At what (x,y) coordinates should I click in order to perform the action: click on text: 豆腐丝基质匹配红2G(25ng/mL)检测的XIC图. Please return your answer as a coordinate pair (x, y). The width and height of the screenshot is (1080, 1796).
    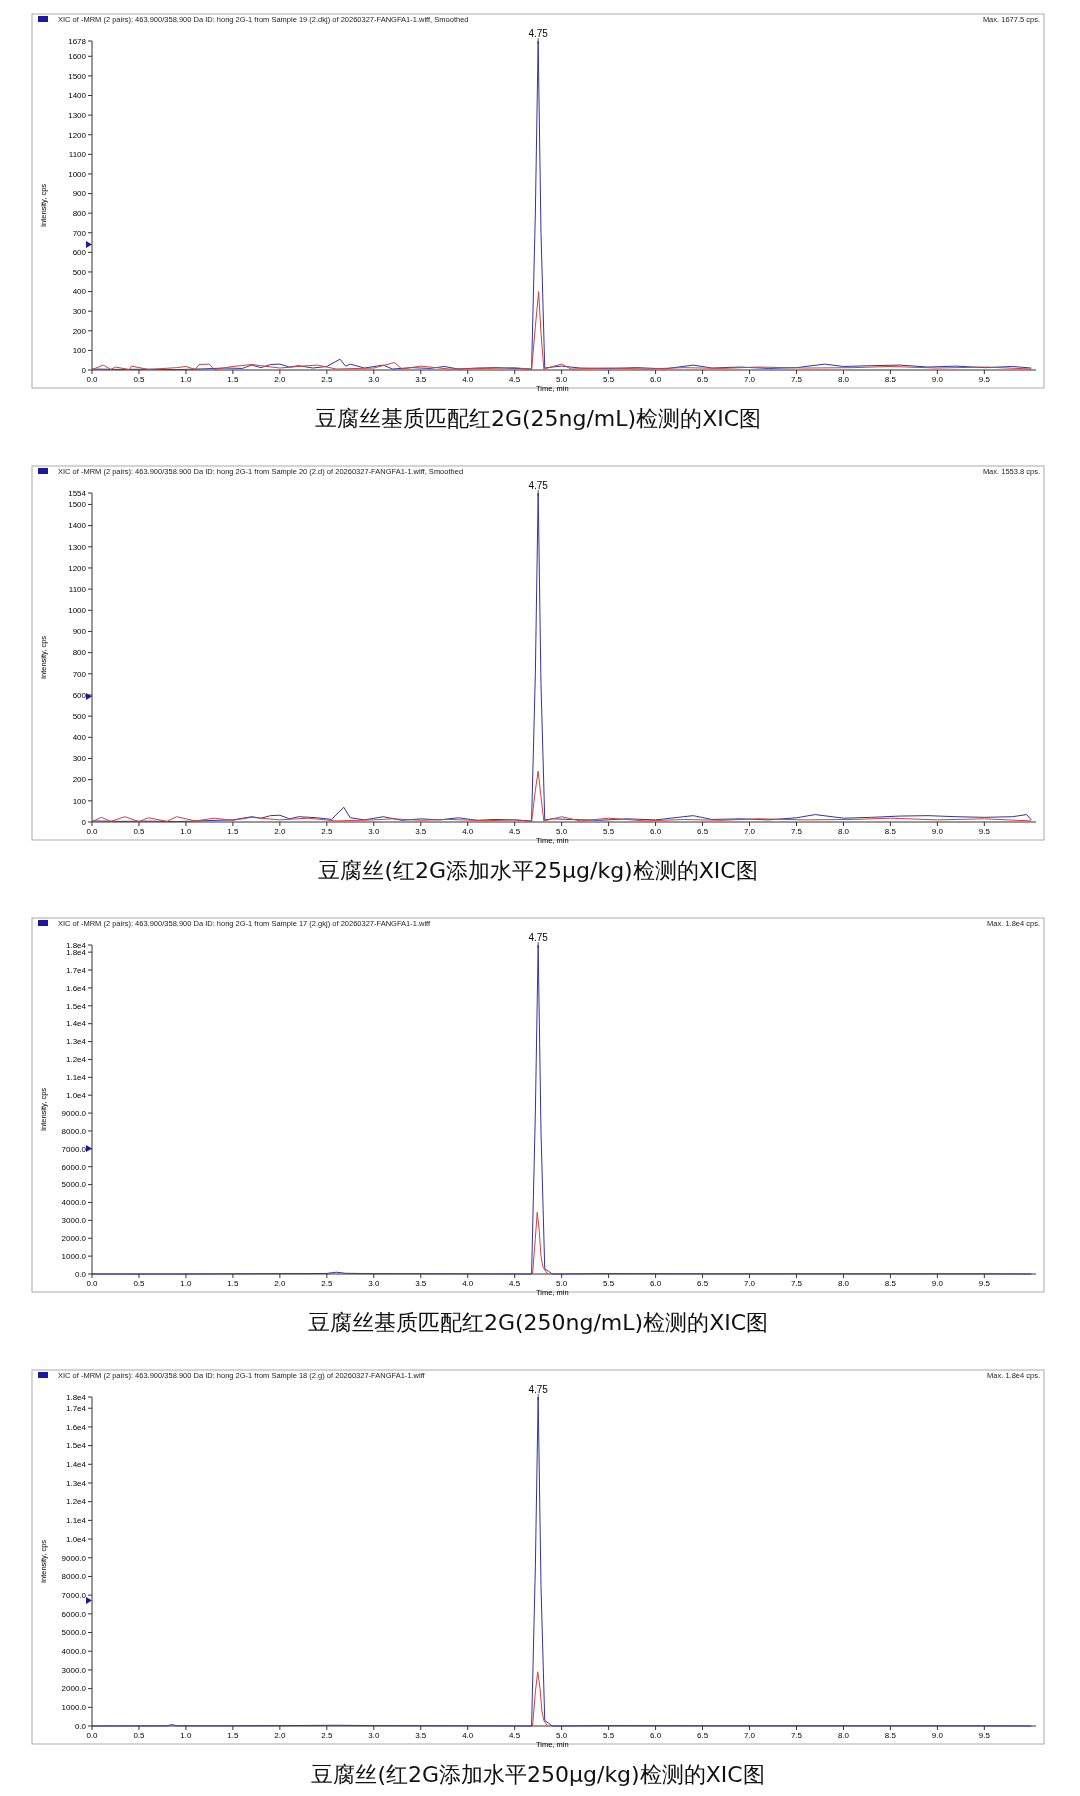
    Looking at the image, I should click on (538, 418).